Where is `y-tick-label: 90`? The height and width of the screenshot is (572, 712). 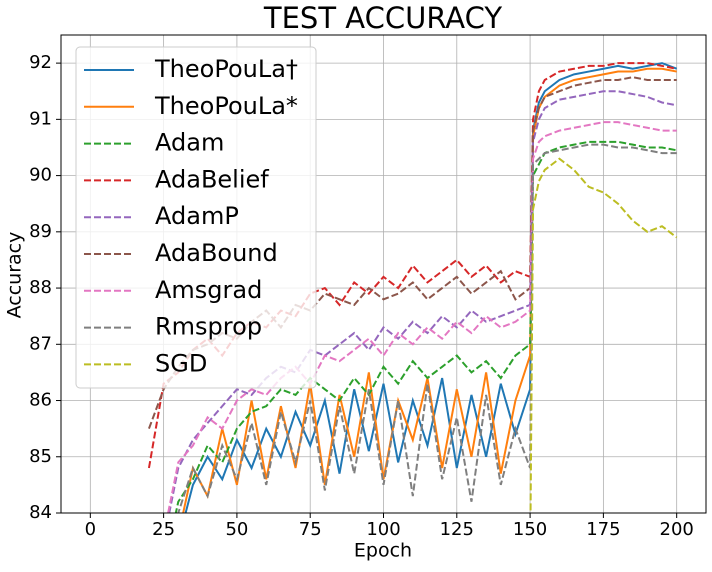
y-tick-label: 90 is located at coordinates (40, 175).